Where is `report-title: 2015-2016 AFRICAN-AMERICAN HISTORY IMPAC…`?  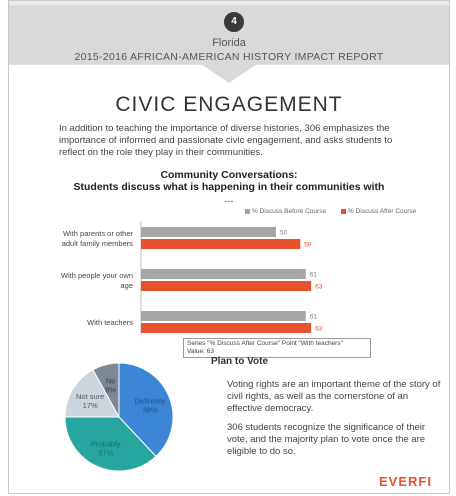
report-title: 2015-2016 AFRICAN-AMERICAN HISTORY IMPAC… is located at coordinates (229, 57).